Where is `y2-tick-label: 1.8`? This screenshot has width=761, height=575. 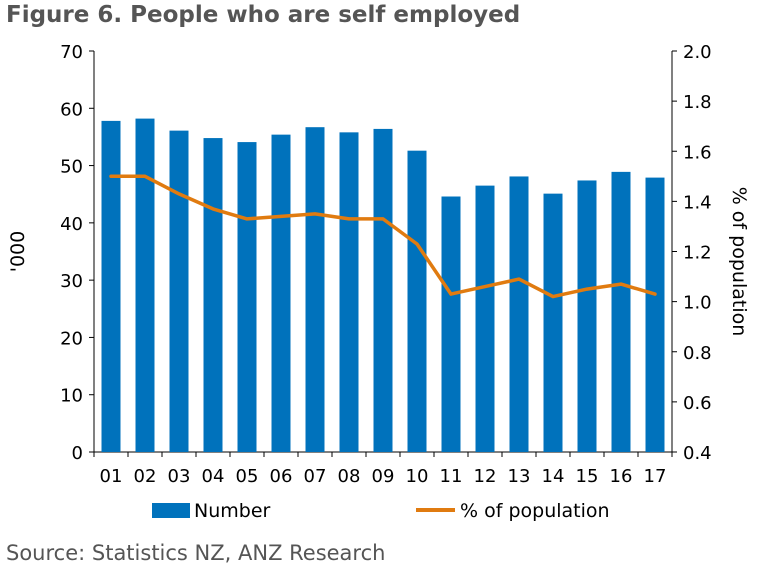 y2-tick-label: 1.8 is located at coordinates (697, 102).